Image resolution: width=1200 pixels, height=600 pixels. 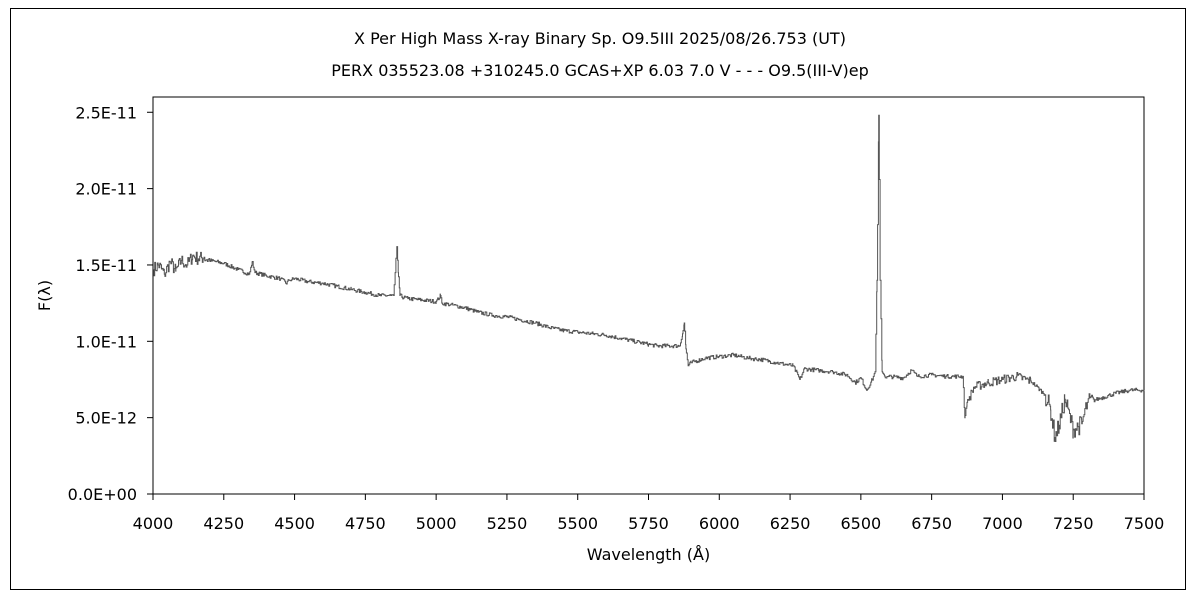 I want to click on x-tick-label: 4500, so click(x=294, y=523).